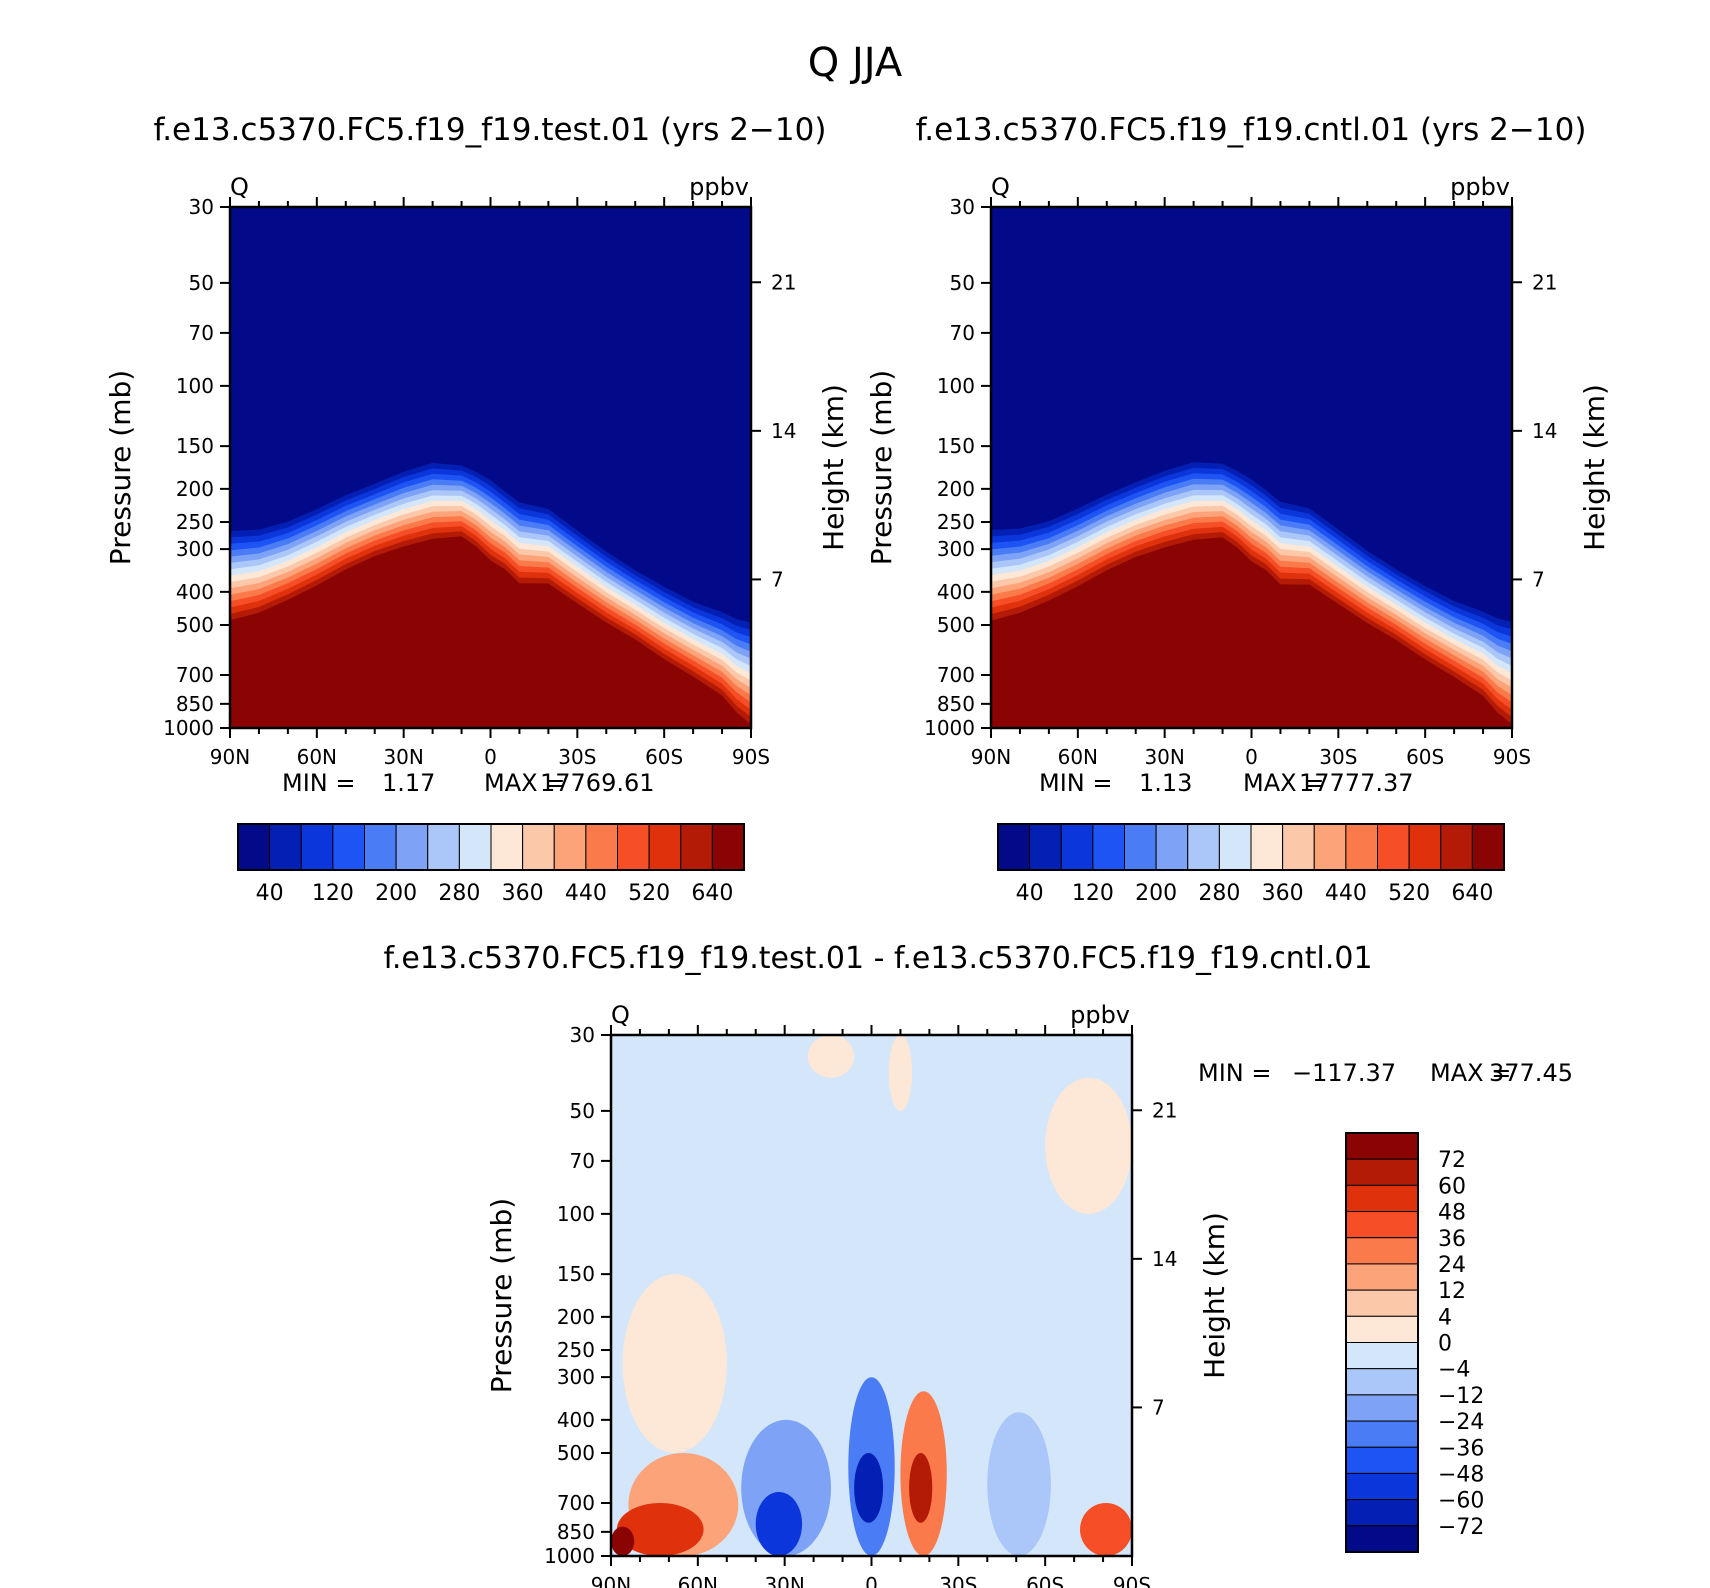 Image resolution: width=1710 pixels, height=1588 pixels. Describe the element at coordinates (1164, 757) in the screenshot. I see `x-tick-label: 30N` at that location.